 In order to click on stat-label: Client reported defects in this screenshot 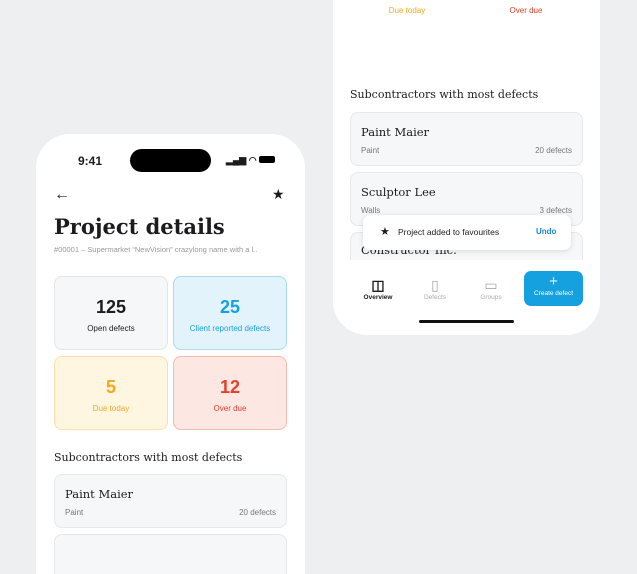, I will do `click(230, 328)`.